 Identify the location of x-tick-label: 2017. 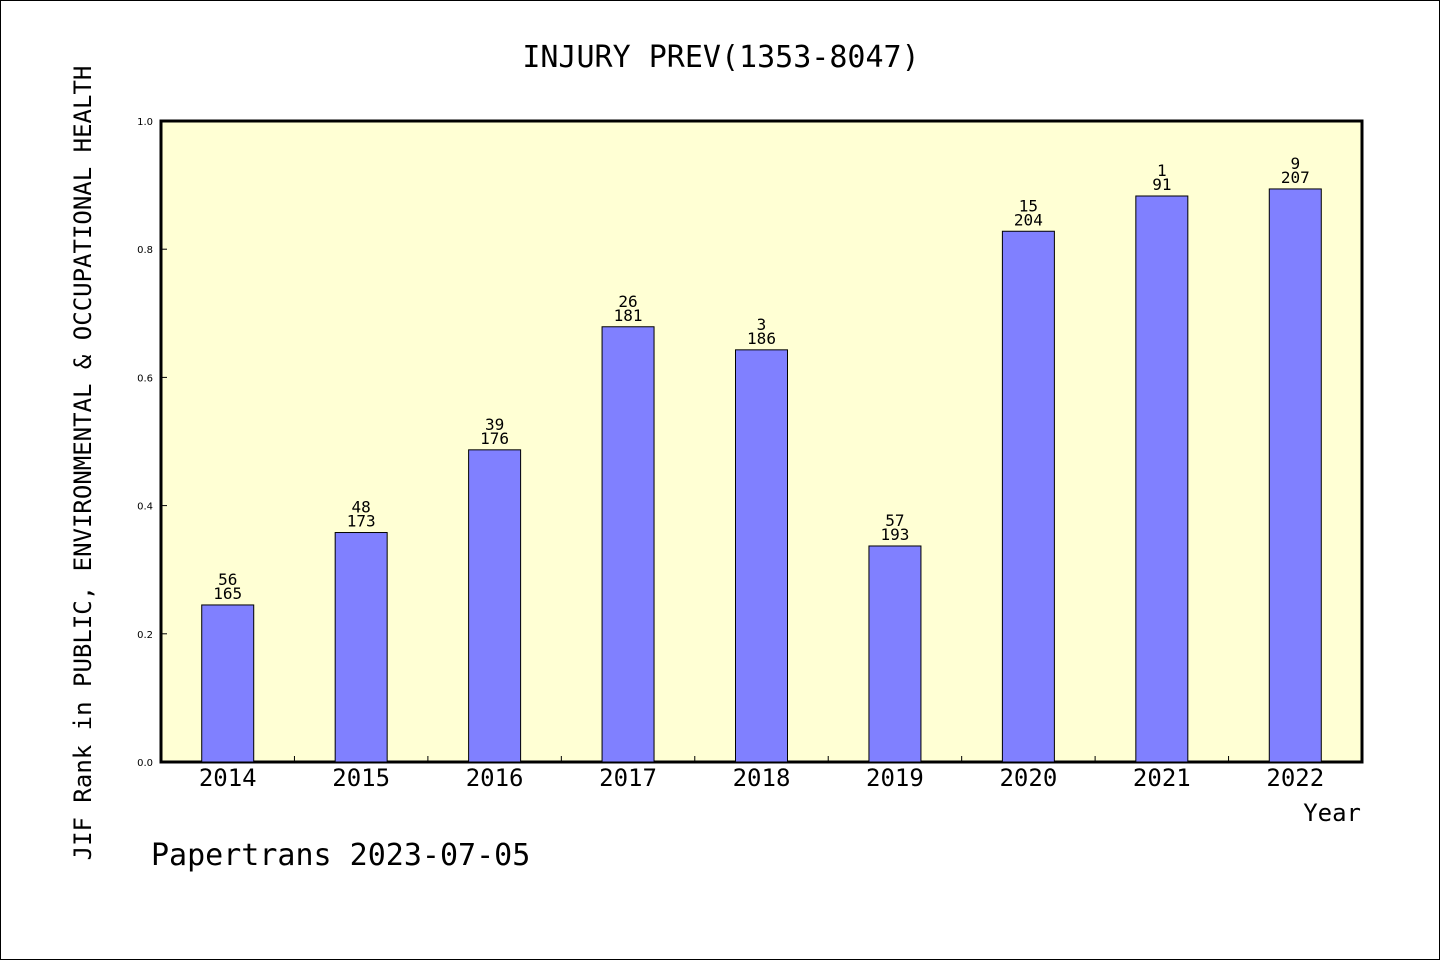
(628, 778).